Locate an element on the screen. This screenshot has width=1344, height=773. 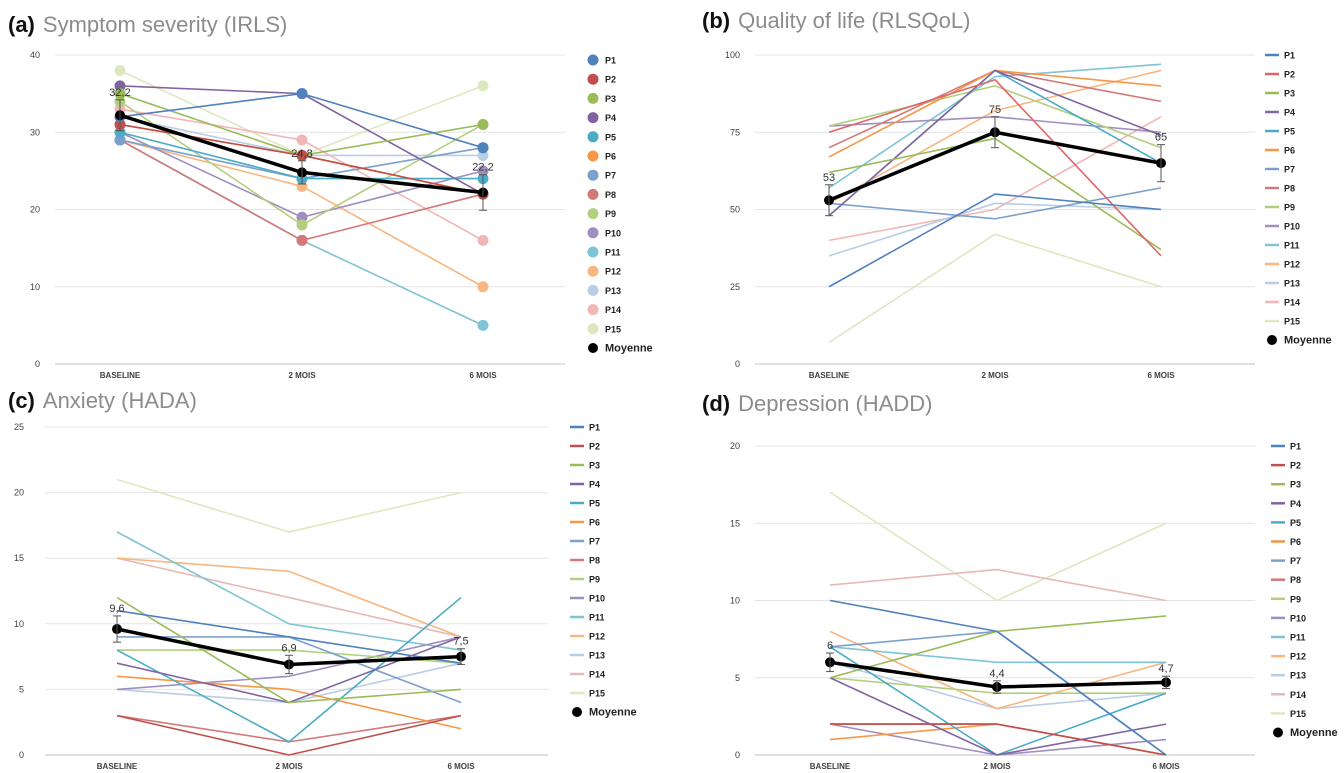
panel-d-series-line-p8 is located at coordinates (998, 739).